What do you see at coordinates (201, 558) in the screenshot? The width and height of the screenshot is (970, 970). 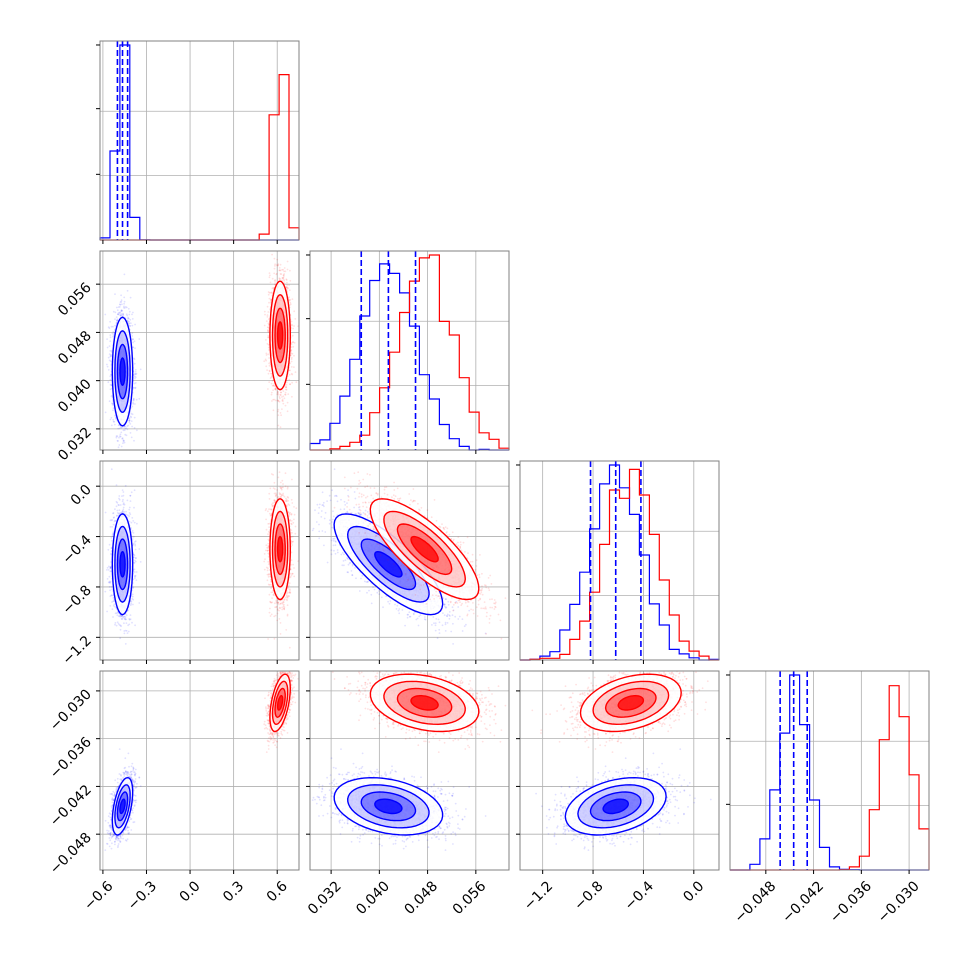 I see `density-panel` at bounding box center [201, 558].